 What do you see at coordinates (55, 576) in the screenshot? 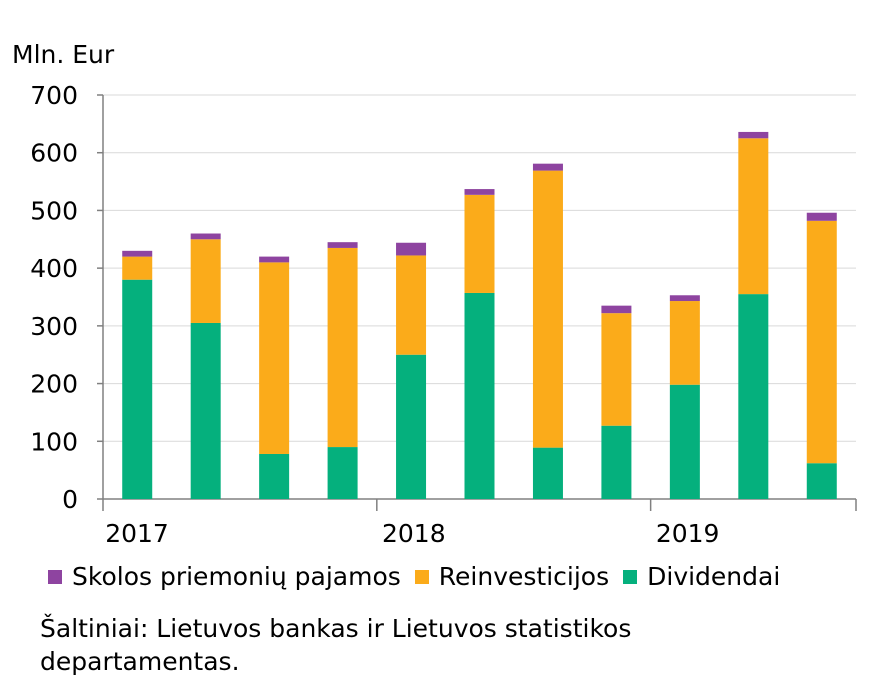
I see `legend-swatch-skolos` at bounding box center [55, 576].